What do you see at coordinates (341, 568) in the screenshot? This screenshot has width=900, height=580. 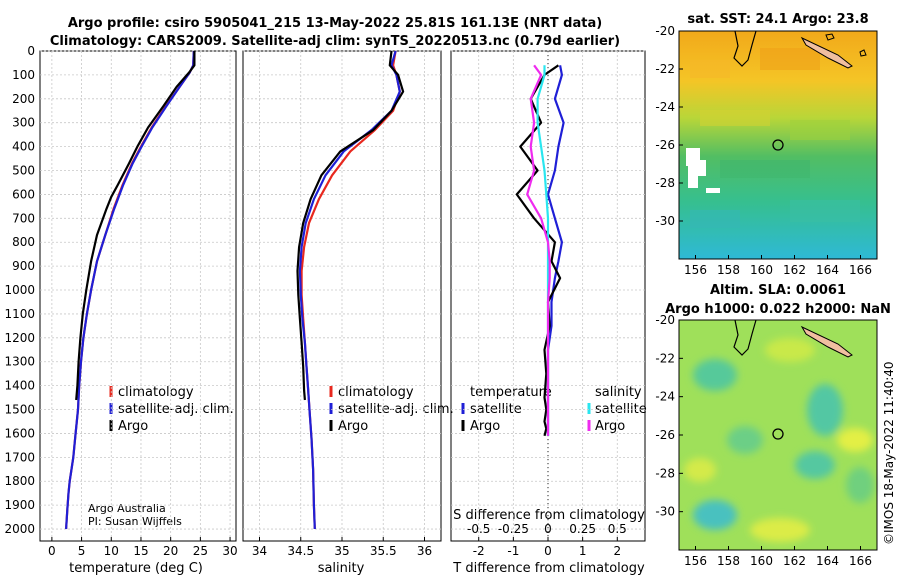 I see `salinity-xlabel: salinity` at bounding box center [341, 568].